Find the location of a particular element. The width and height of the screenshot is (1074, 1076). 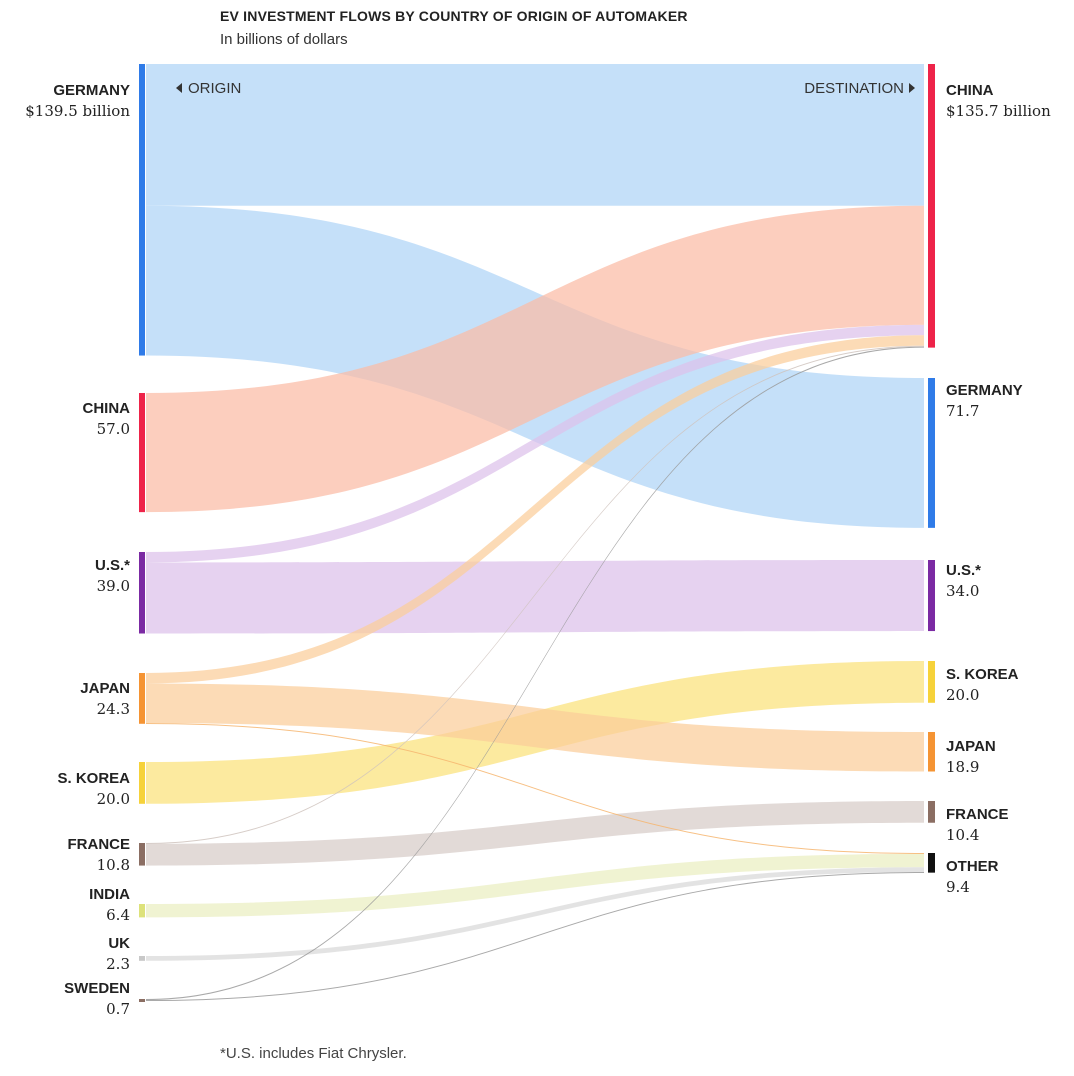

origin-direction-label: ORIGIN is located at coordinates (208, 88).